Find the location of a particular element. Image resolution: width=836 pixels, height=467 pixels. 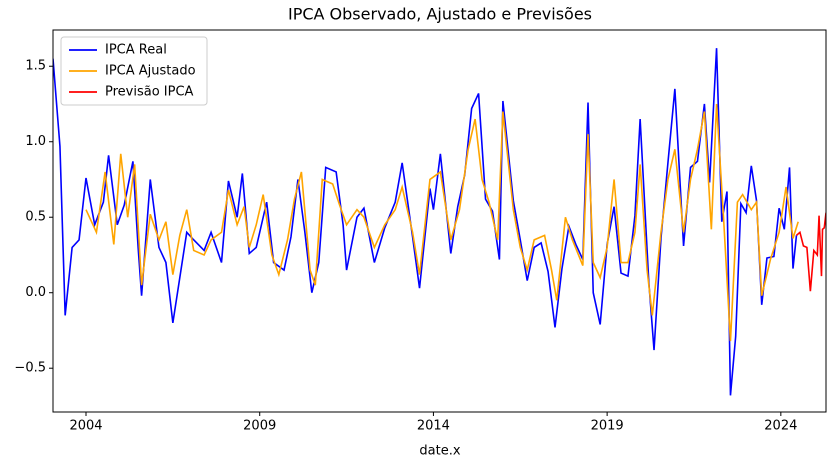

x-tick-label: 2009 is located at coordinates (259, 426).